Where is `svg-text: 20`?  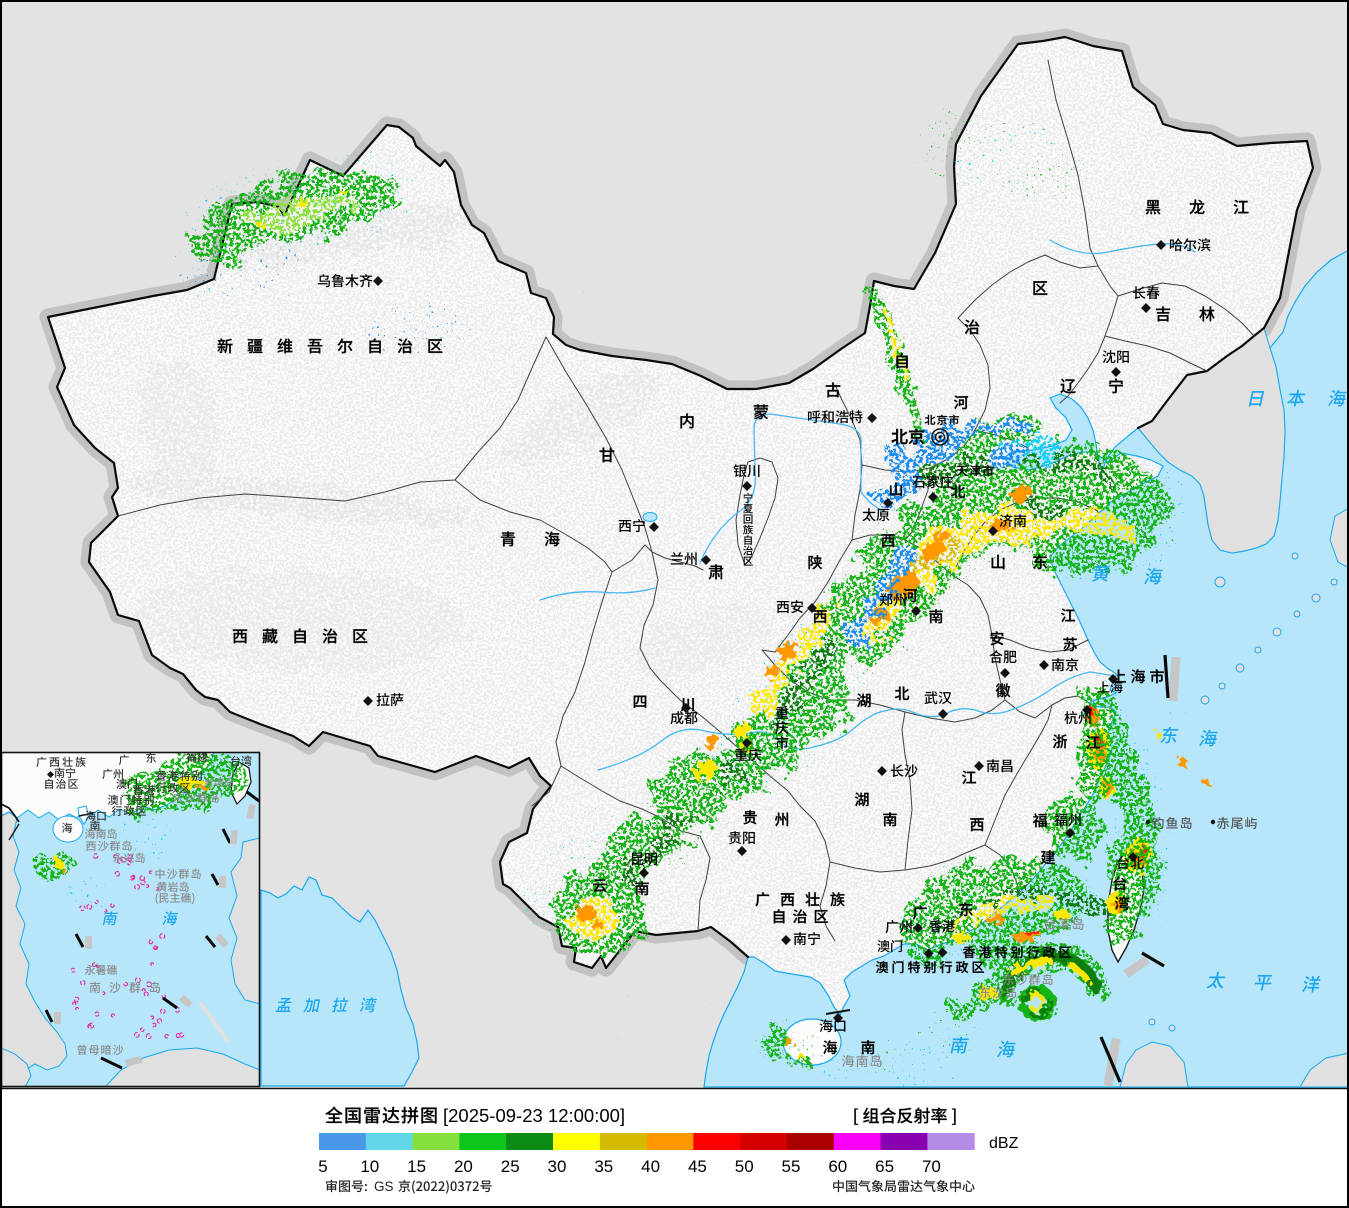 svg-text: 20 is located at coordinates (463, 1166).